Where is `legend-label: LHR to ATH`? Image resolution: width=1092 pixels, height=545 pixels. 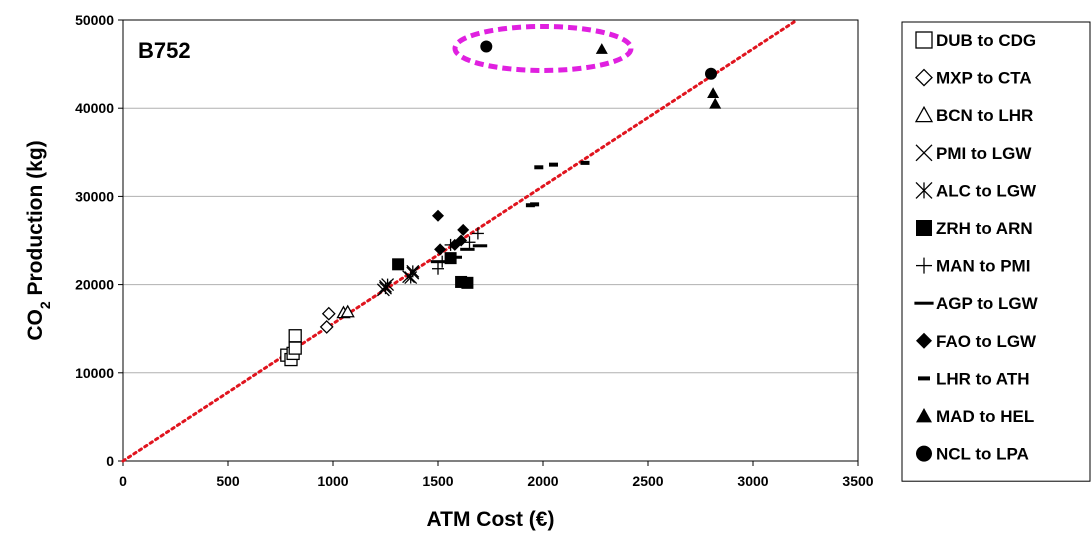 legend-label: LHR to ATH is located at coordinates (982, 378).